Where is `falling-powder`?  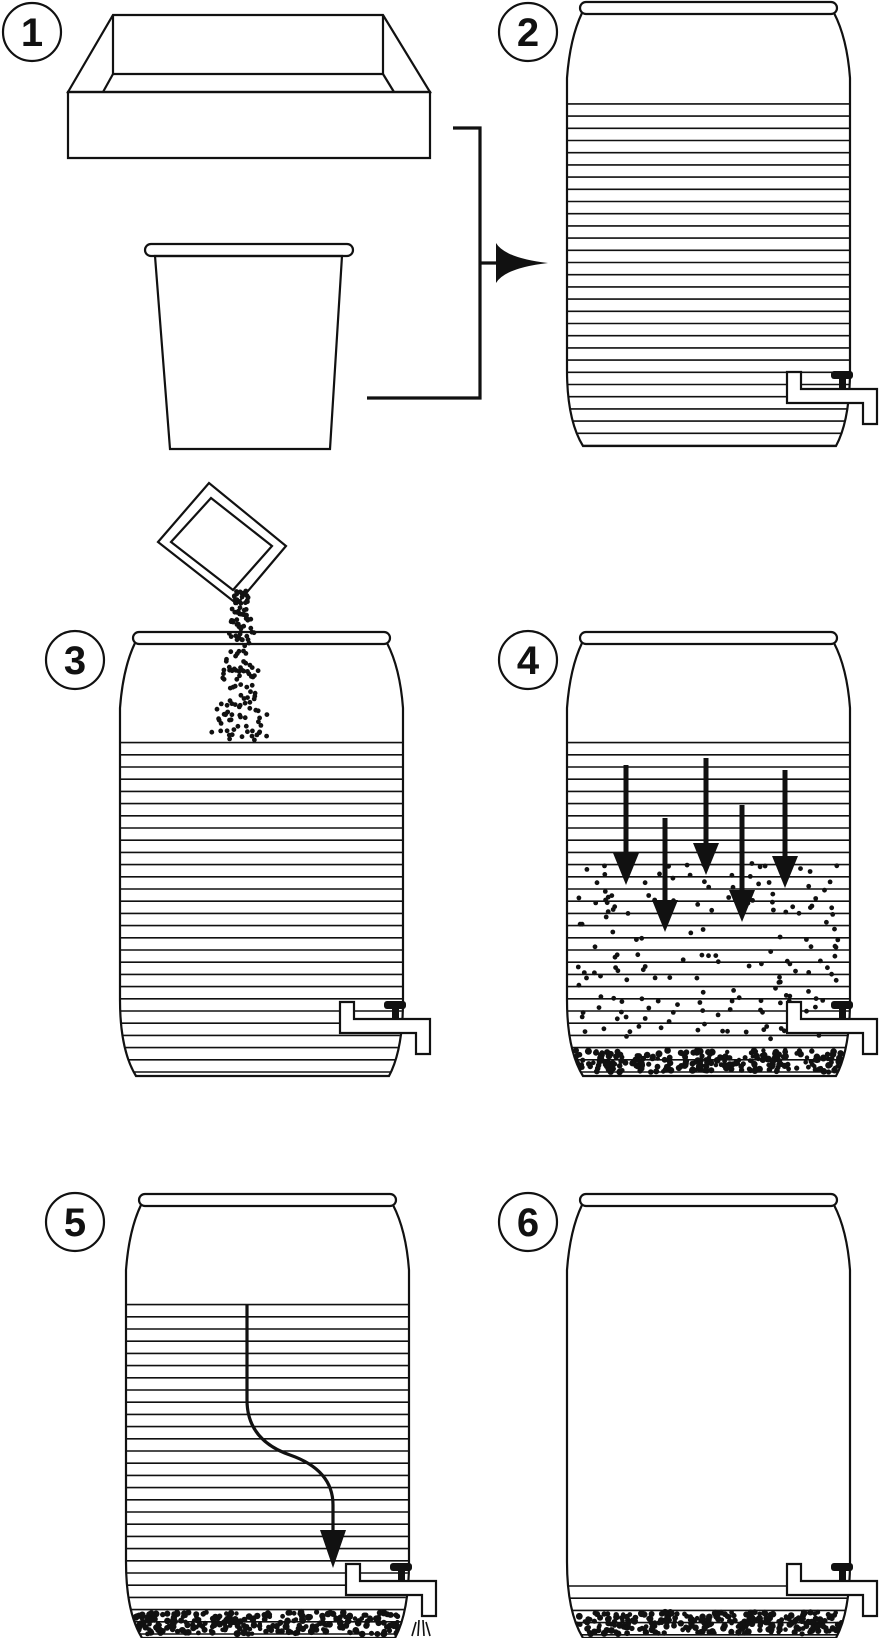 falling-powder is located at coordinates (239, 665).